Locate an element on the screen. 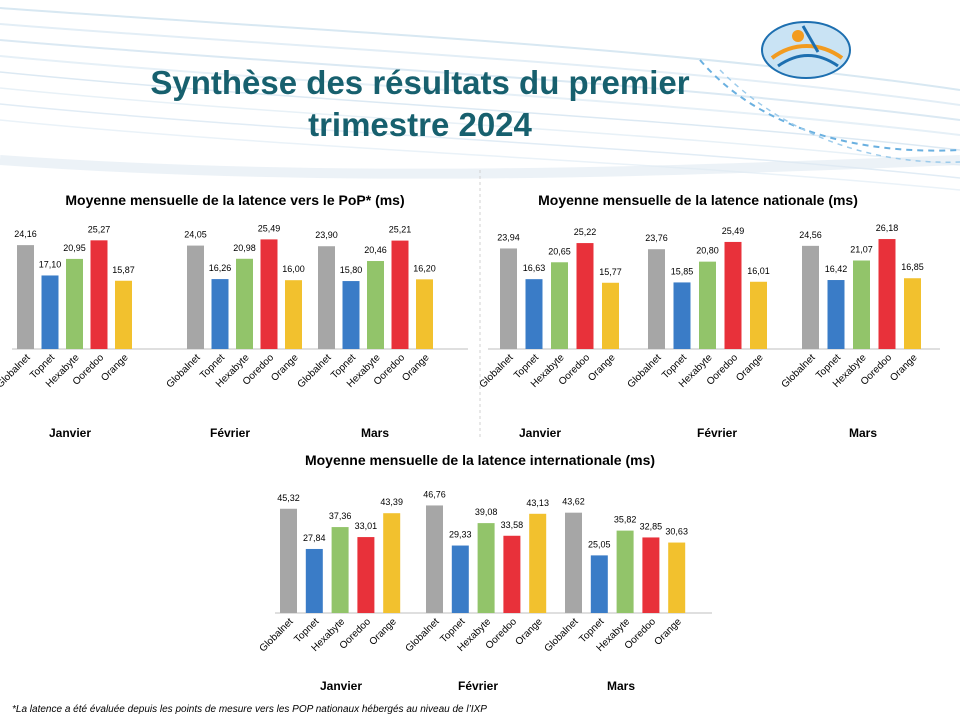 The image size is (960, 720). data-label-month-jan-topnet: 16,63 is located at coordinates (534, 268).